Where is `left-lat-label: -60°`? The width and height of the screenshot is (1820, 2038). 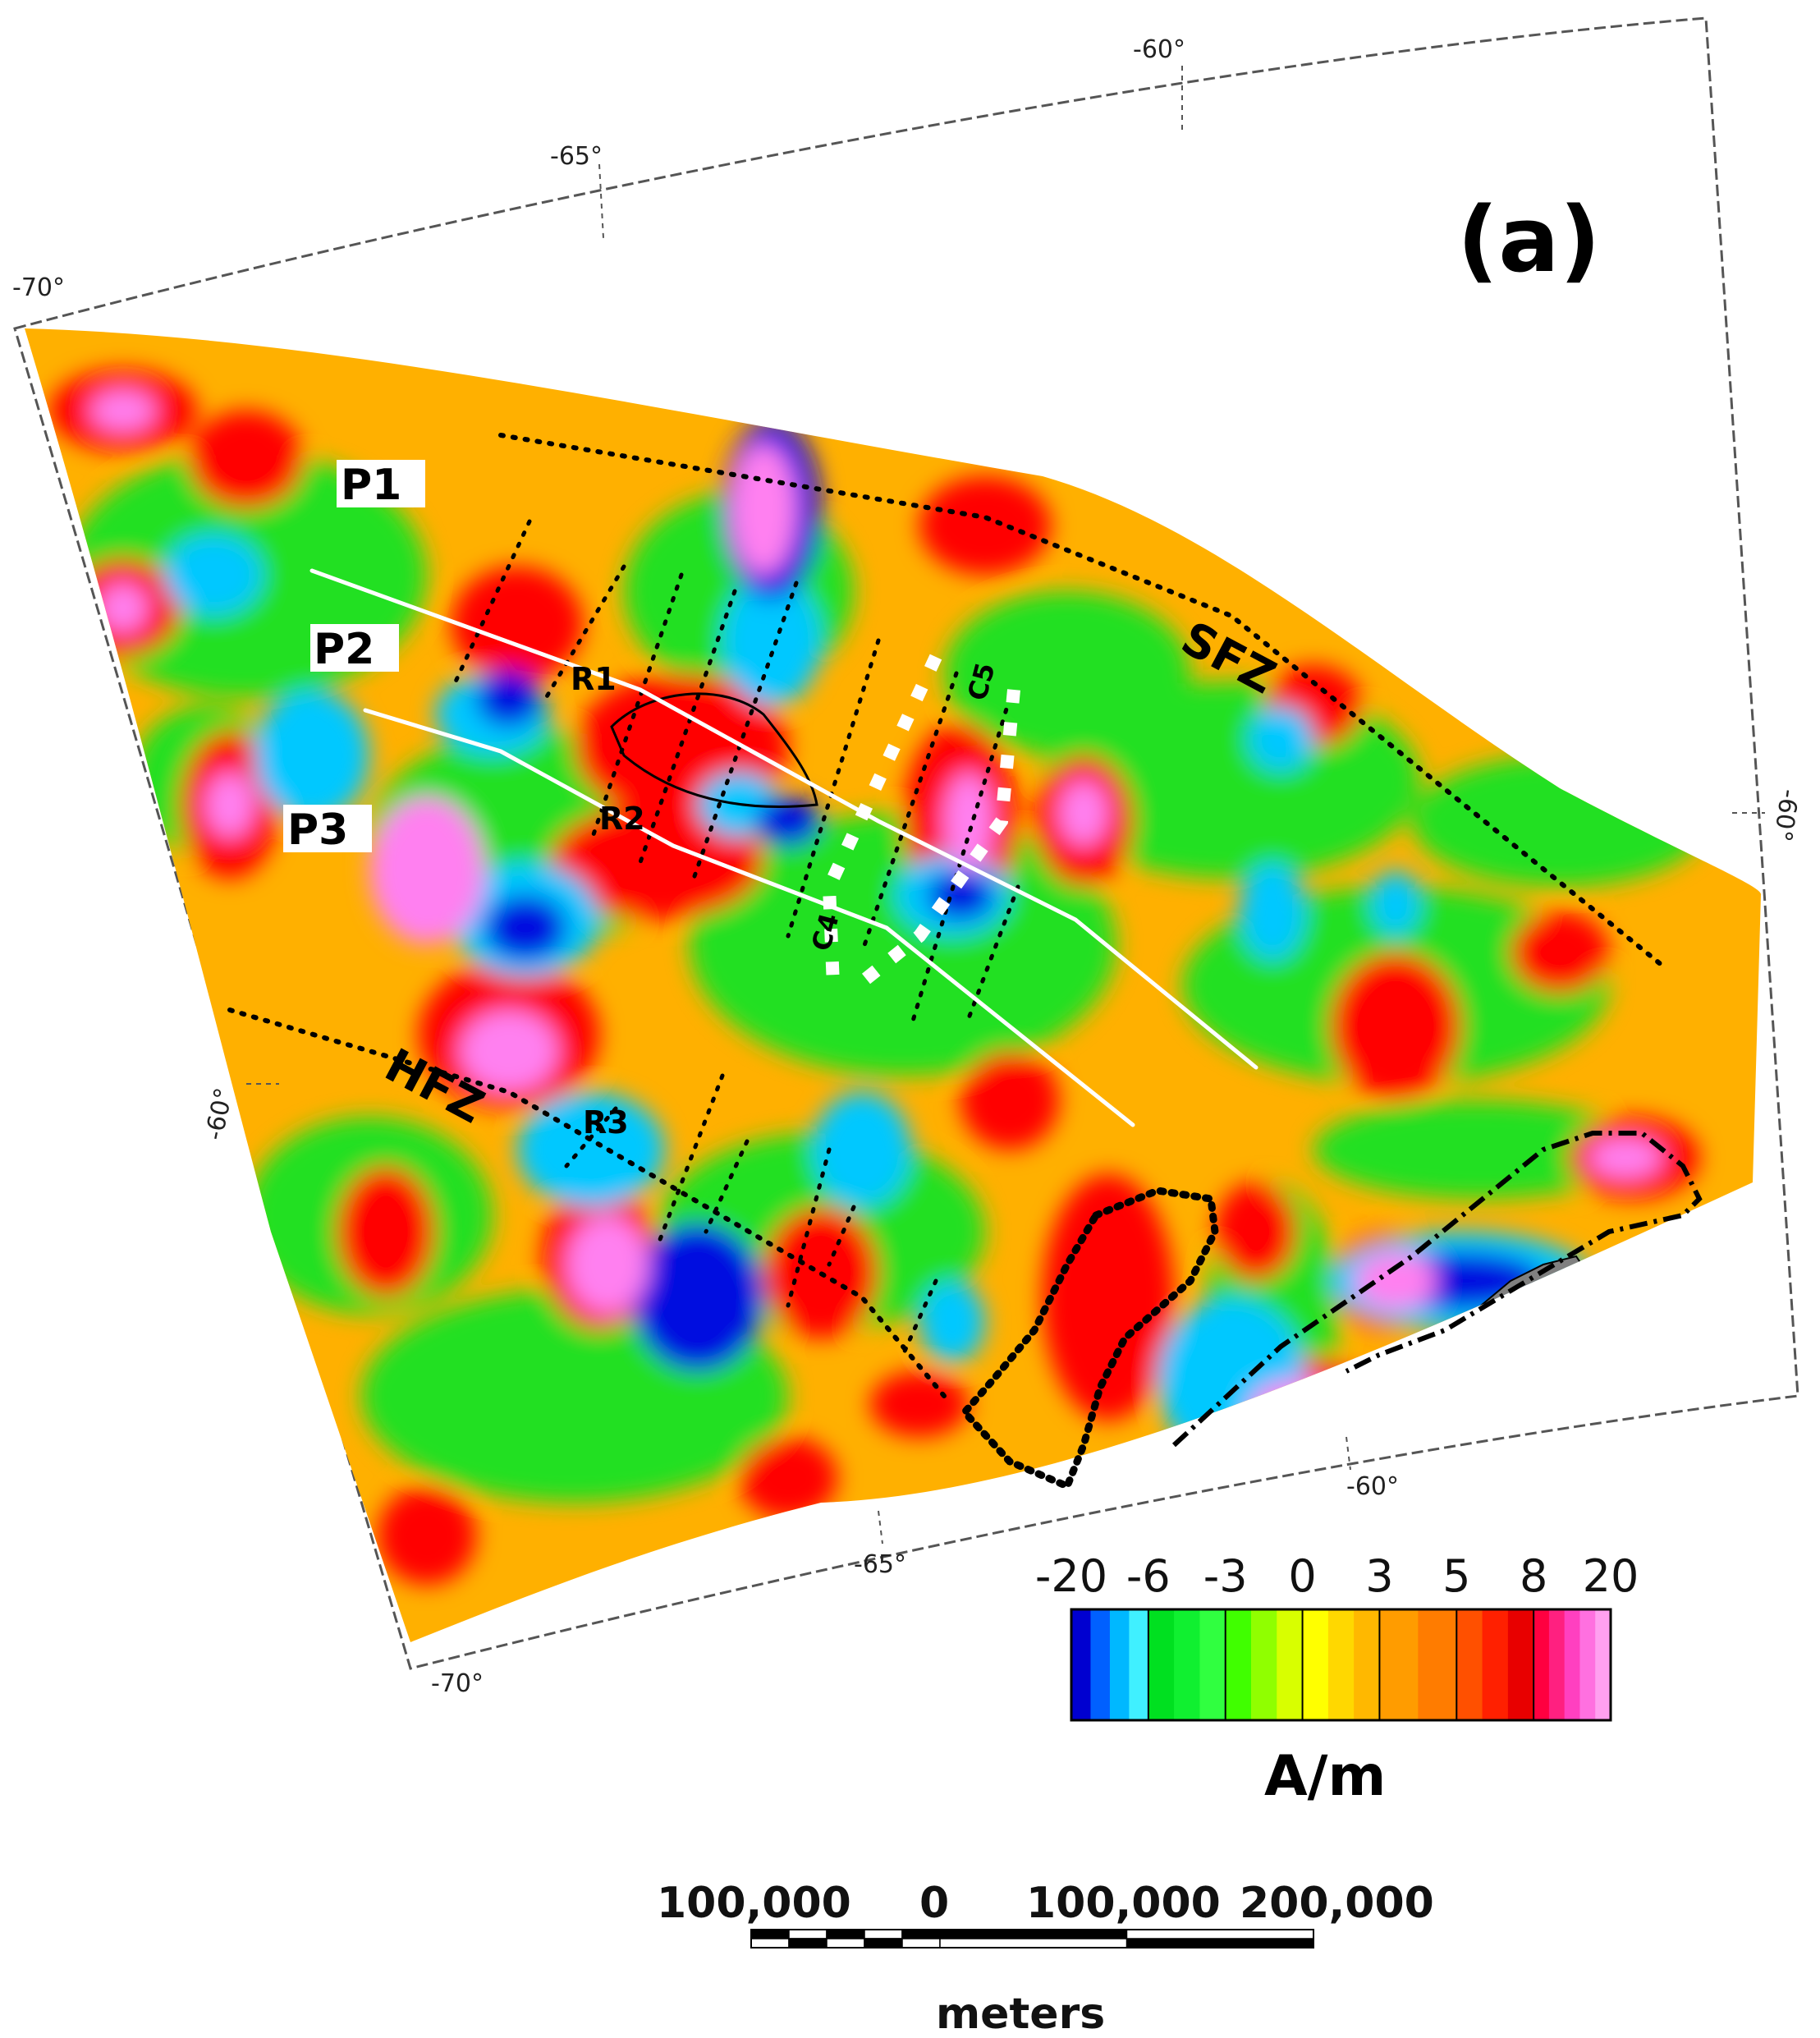
left-lat-label: -60° is located at coordinates (220, 1114).